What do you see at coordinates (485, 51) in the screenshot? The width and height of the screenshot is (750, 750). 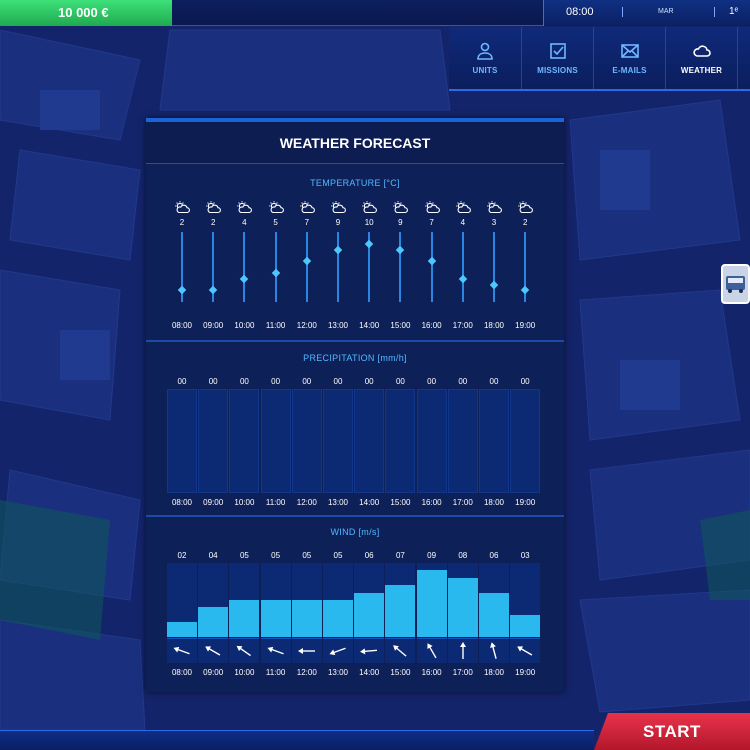 I see `person-icon` at bounding box center [485, 51].